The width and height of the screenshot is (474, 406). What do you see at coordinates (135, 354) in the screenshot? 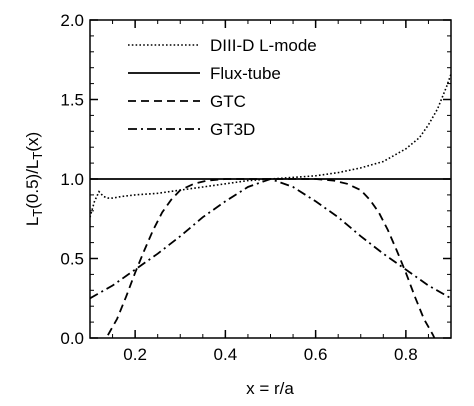
I see `x-tick-label: 0.2` at bounding box center [135, 354].